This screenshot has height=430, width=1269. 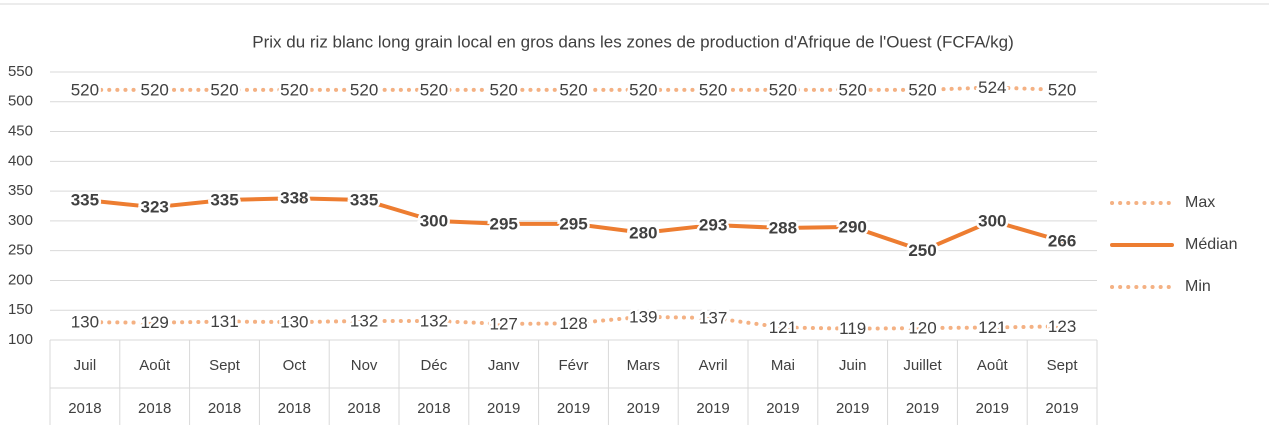 I want to click on y-tick-label: 350, so click(x=20, y=190).